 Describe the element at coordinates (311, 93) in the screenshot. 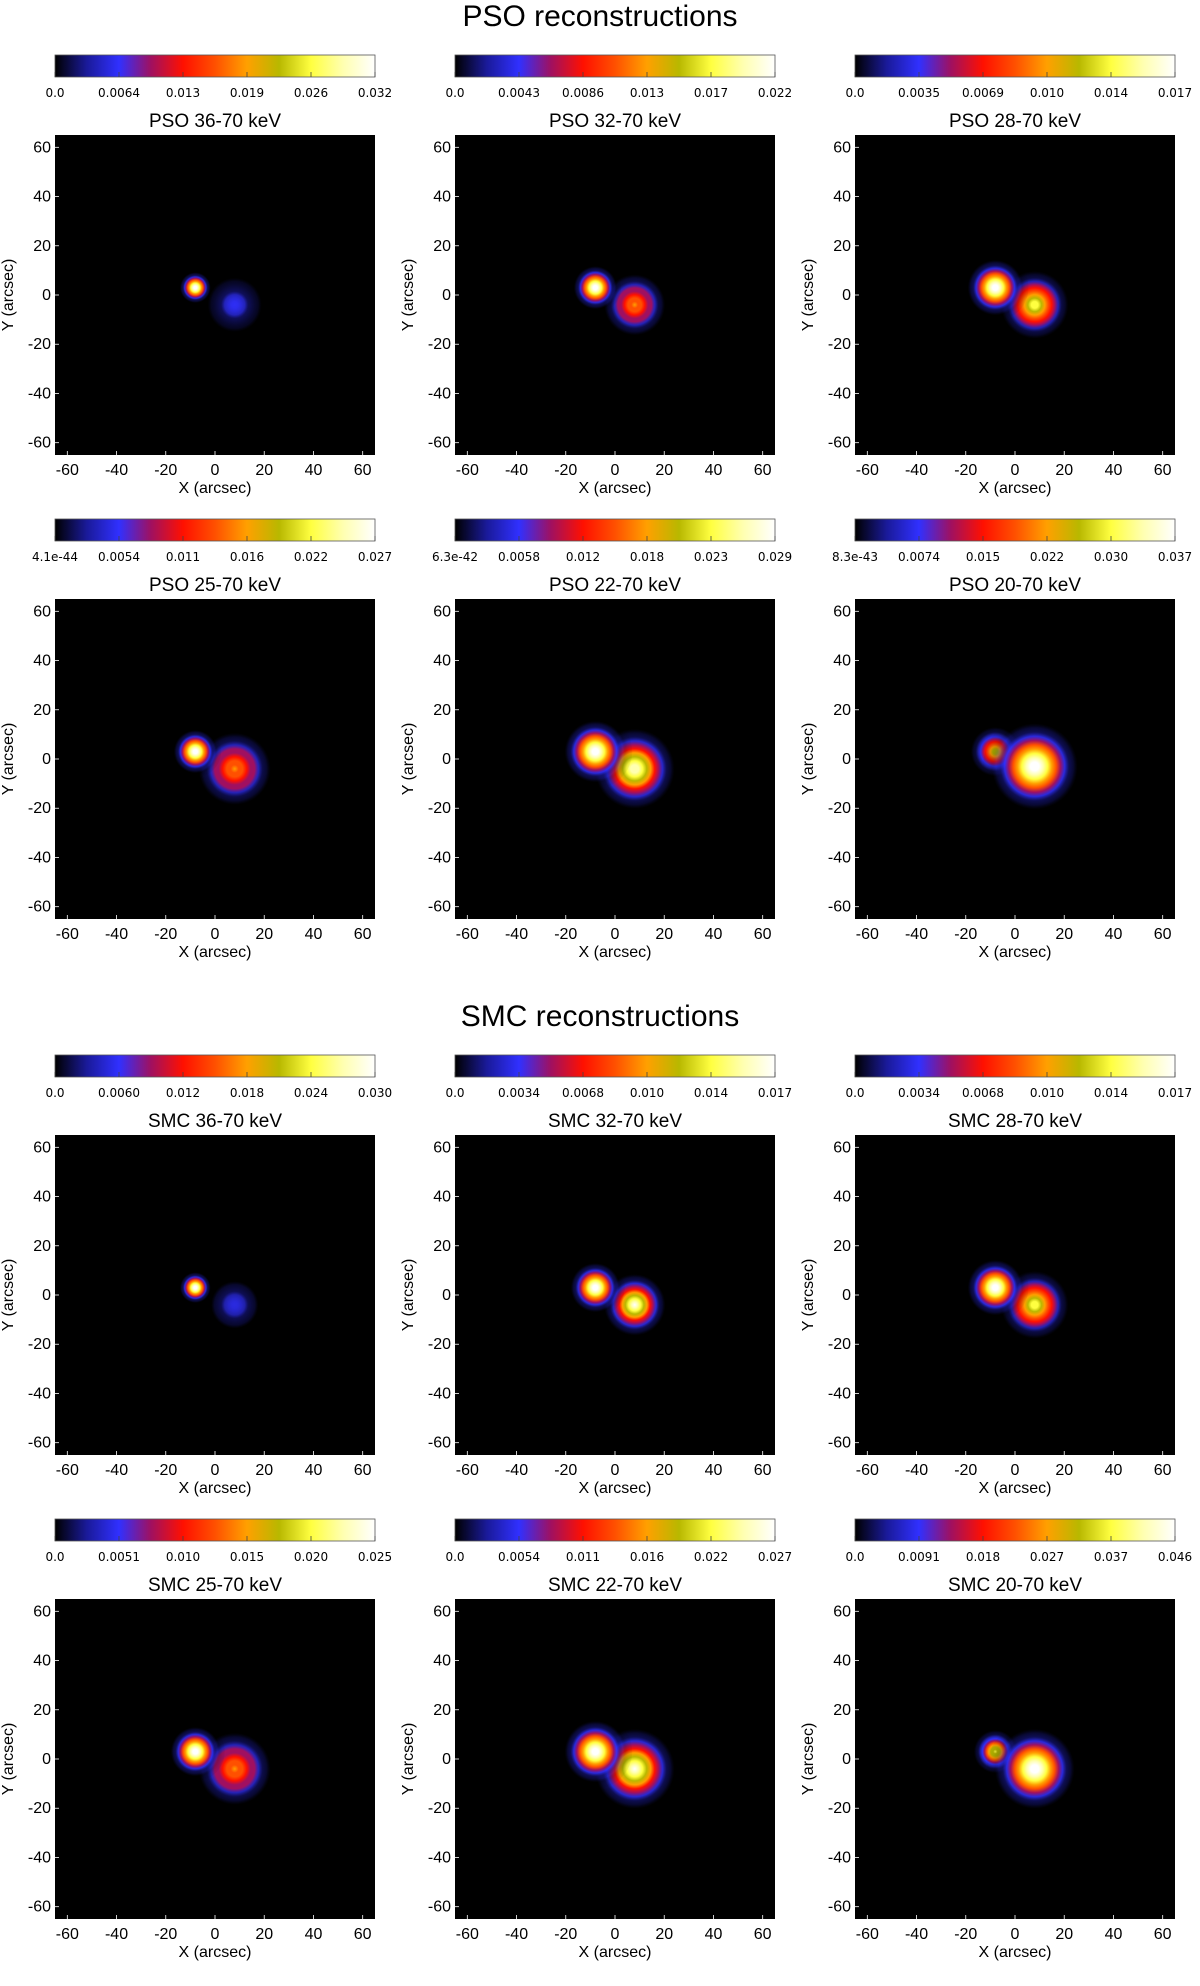

I see `colorbar-tick-label: 0.026` at that location.